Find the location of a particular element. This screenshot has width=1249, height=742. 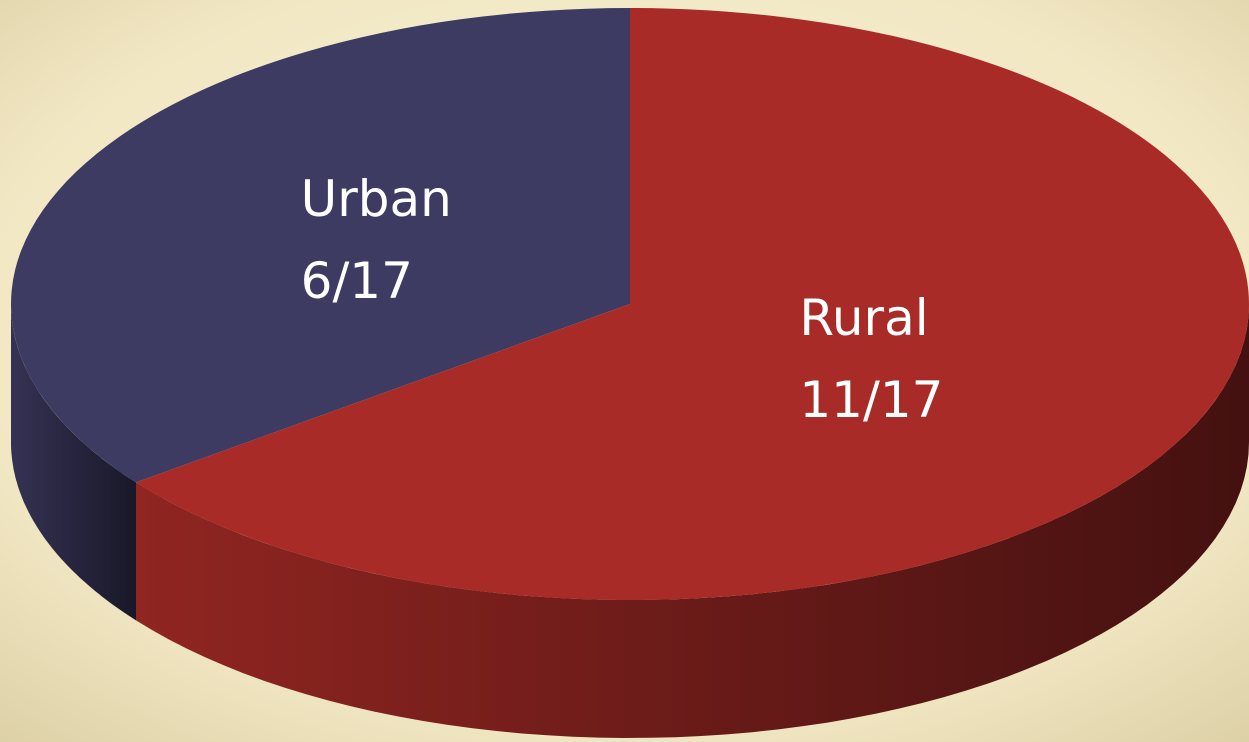

slice-value-label: 11/17 is located at coordinates (871, 400).